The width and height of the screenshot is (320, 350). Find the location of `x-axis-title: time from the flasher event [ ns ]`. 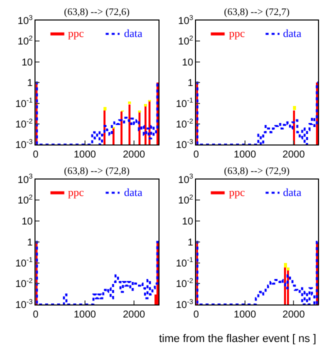

x-axis-title: time from the flasher event [ ns ] is located at coordinates (237, 339).